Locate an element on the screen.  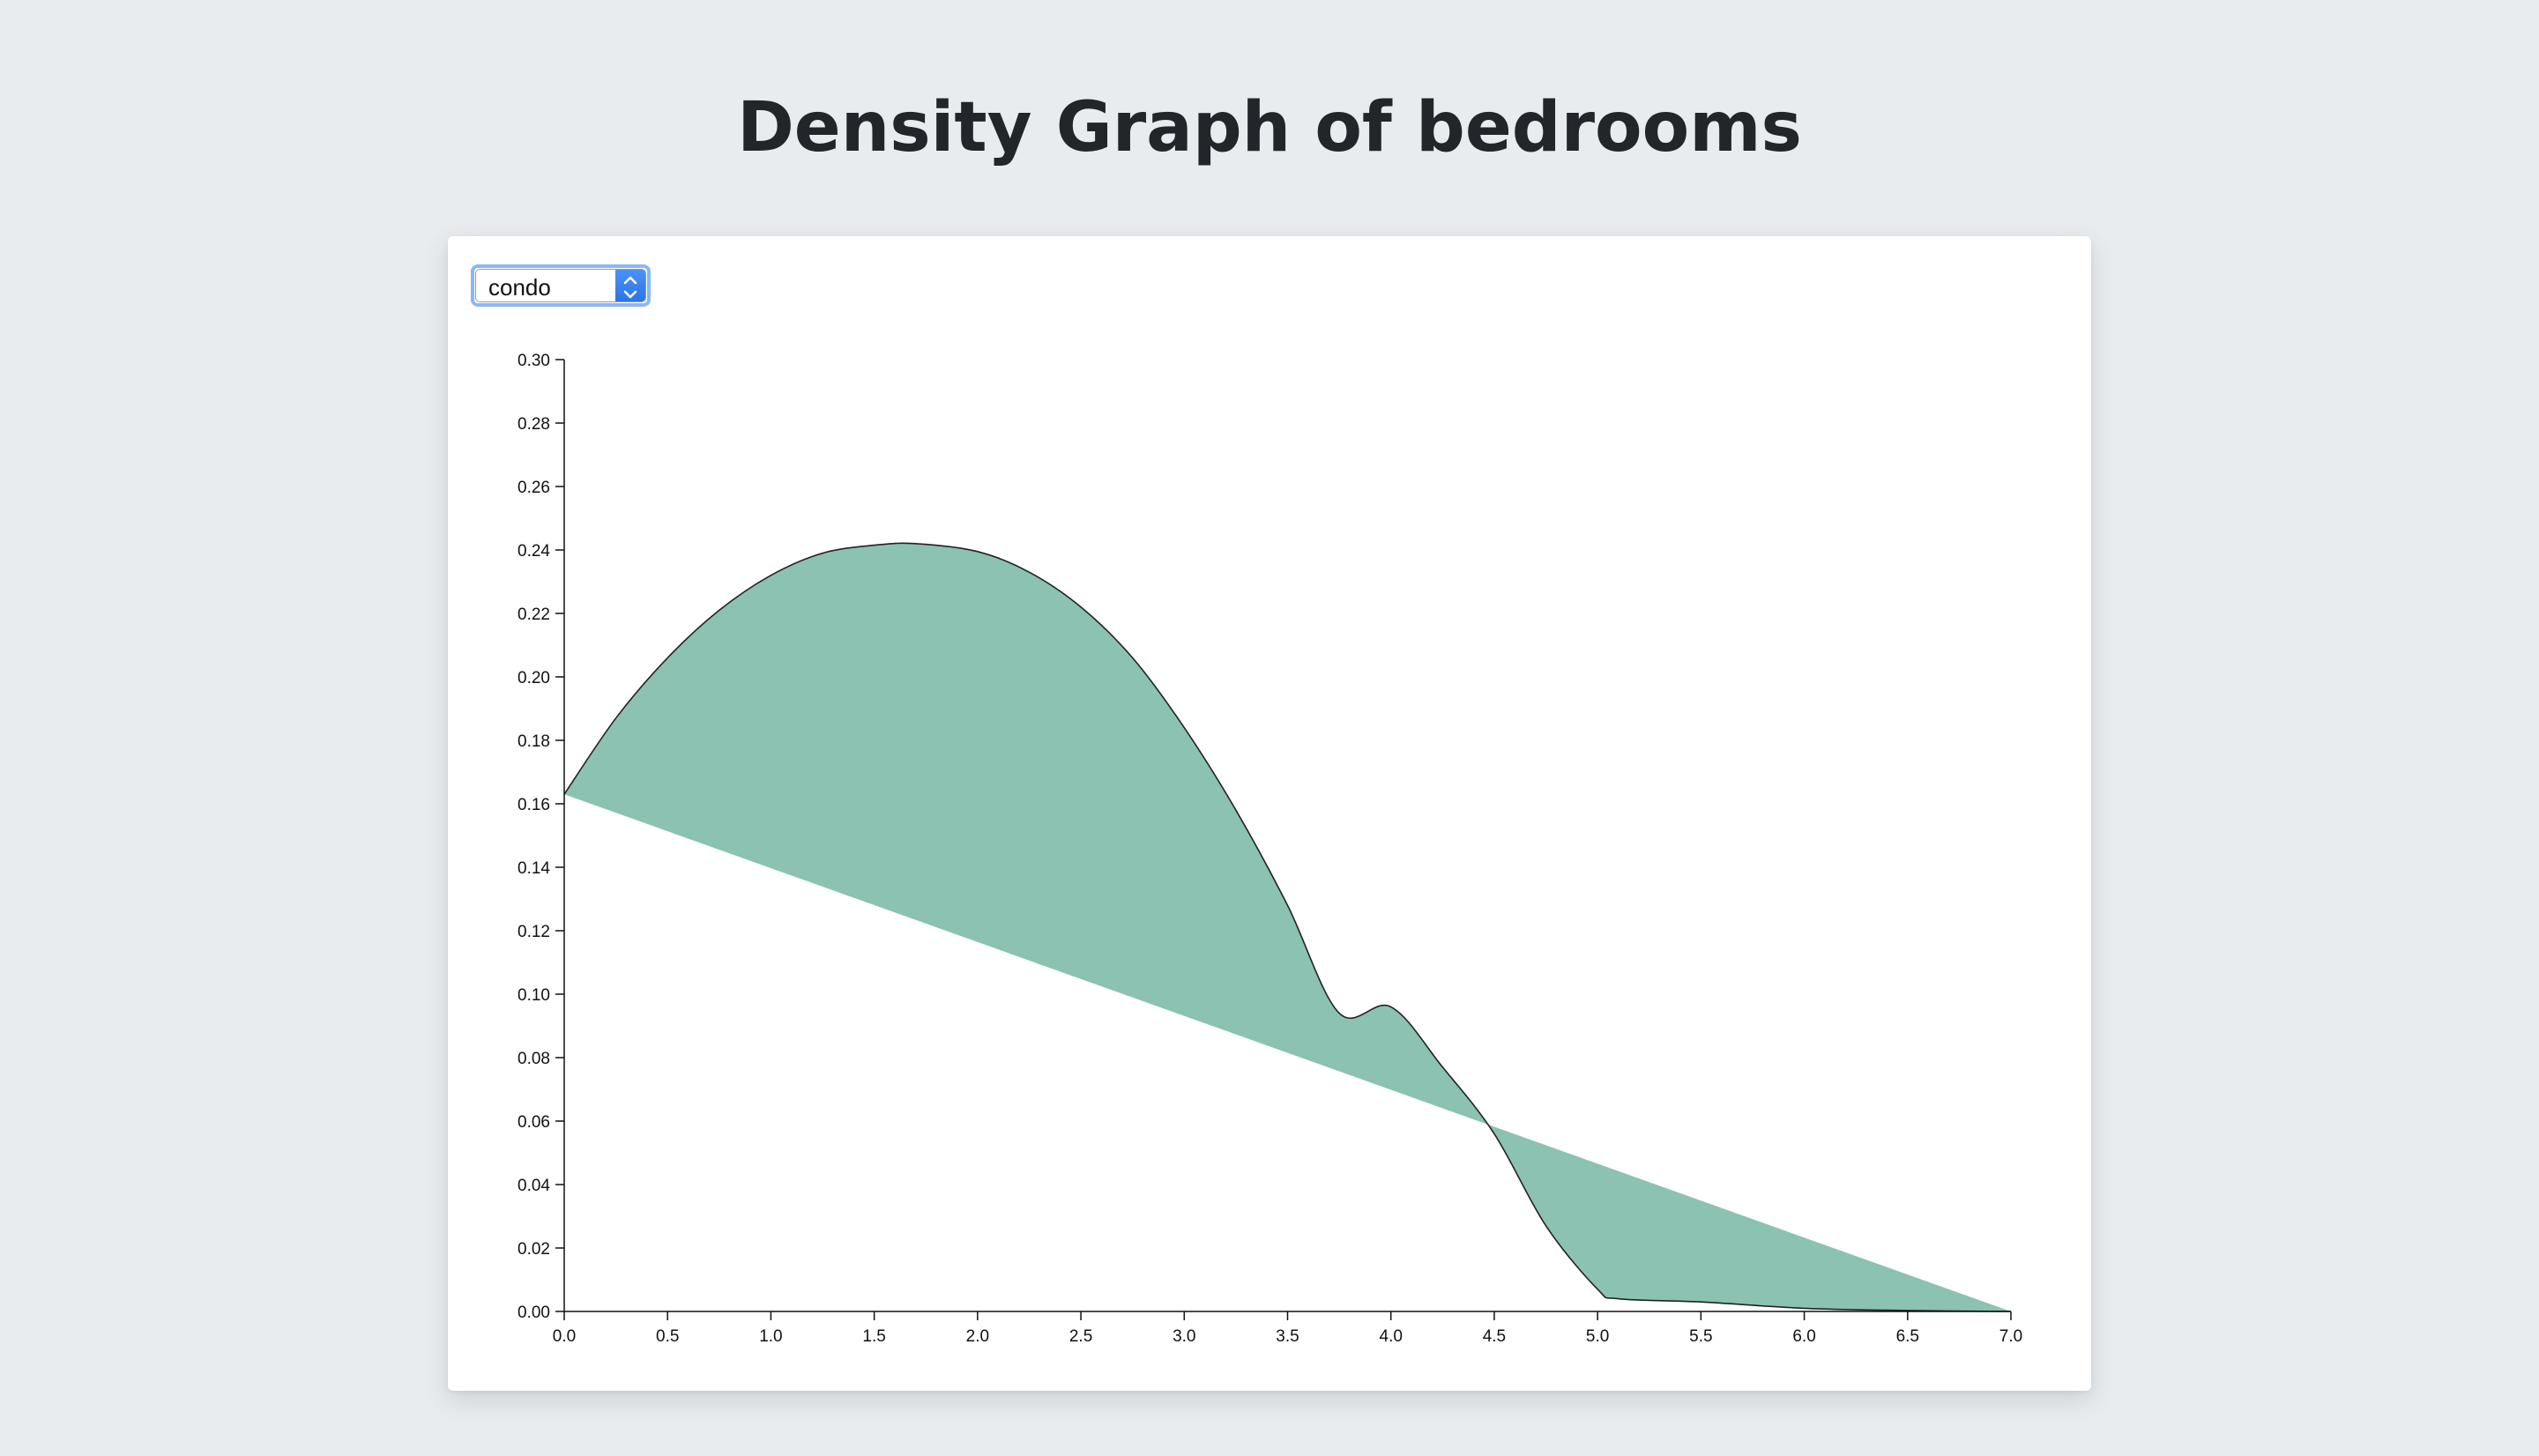
x-tick-label: 6.5 is located at coordinates (1907, 1336).